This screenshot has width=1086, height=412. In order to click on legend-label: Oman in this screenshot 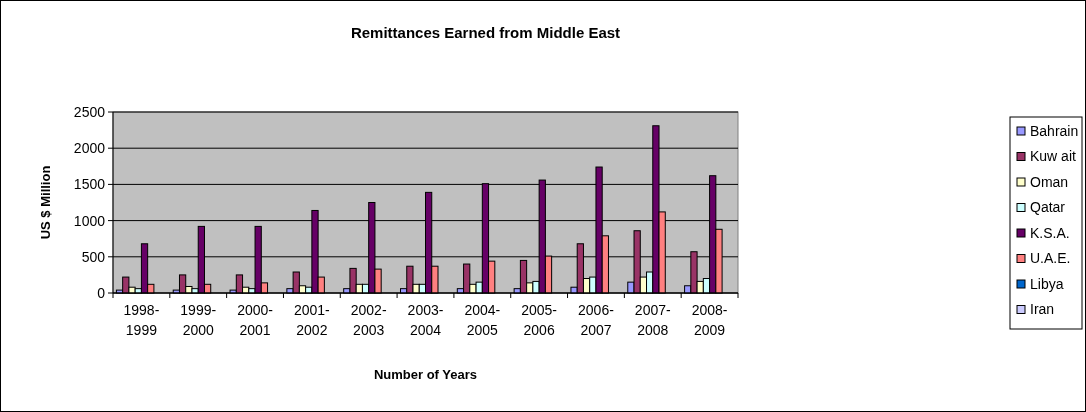, I will do `click(1049, 181)`.